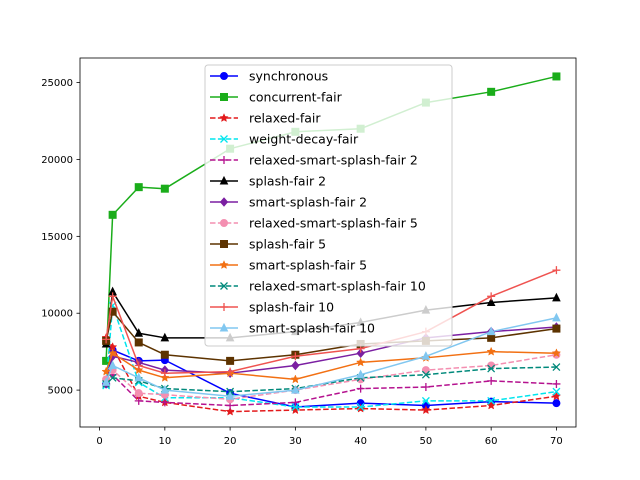  What do you see at coordinates (304, 139) in the screenshot?
I see `legend-label: weight-decay-fair` at bounding box center [304, 139].